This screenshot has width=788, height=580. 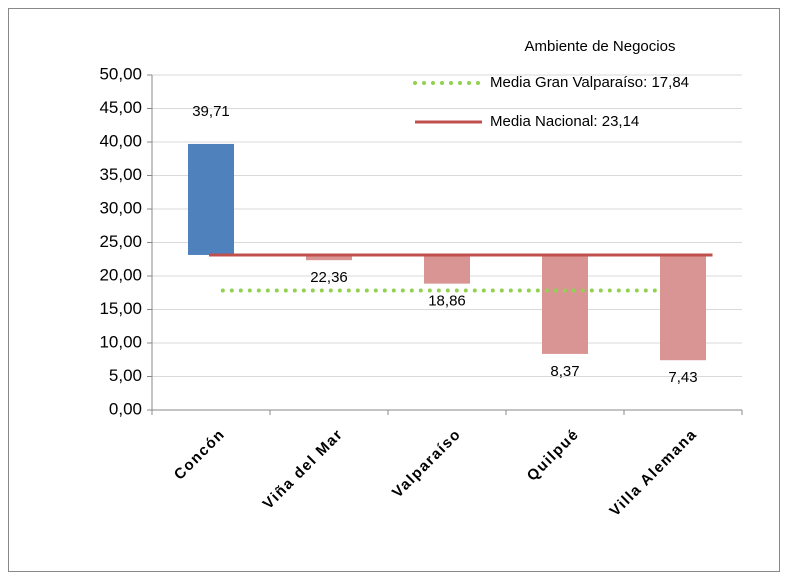 What do you see at coordinates (120, 308) in the screenshot?
I see `y-tick-label: 15,00` at bounding box center [120, 308].